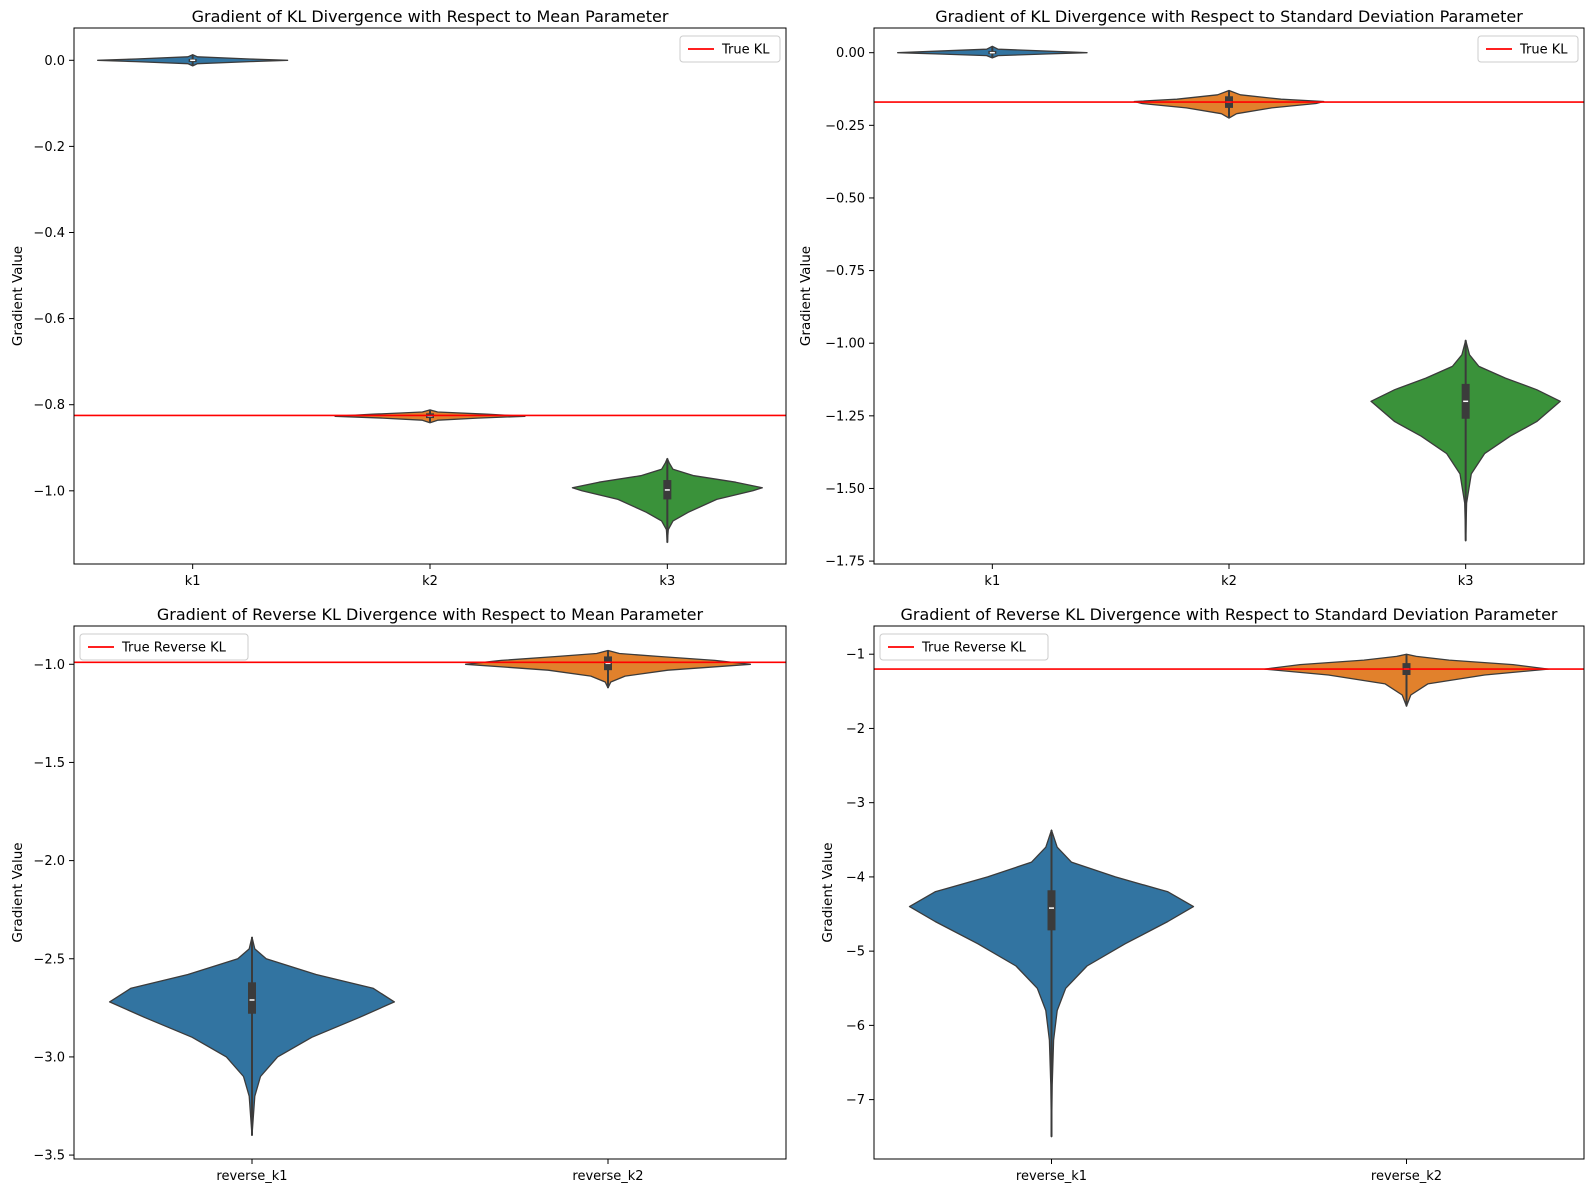  I want to click on y-tick-label: −1.75, so click(845, 562).